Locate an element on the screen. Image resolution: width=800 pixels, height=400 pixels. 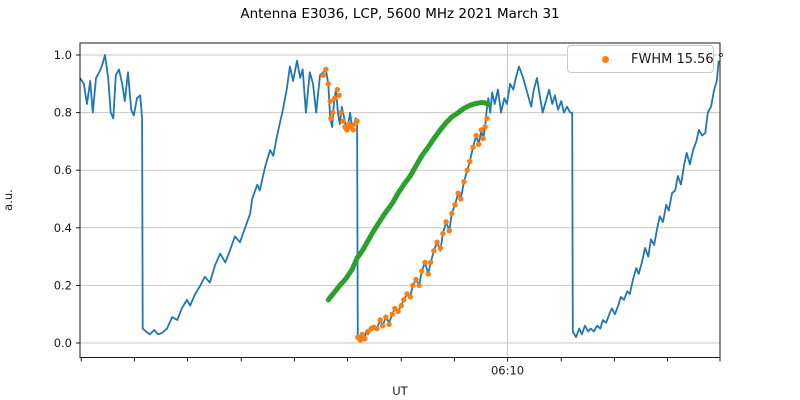
y-tick-label: 0.8 is located at coordinates (63, 113).